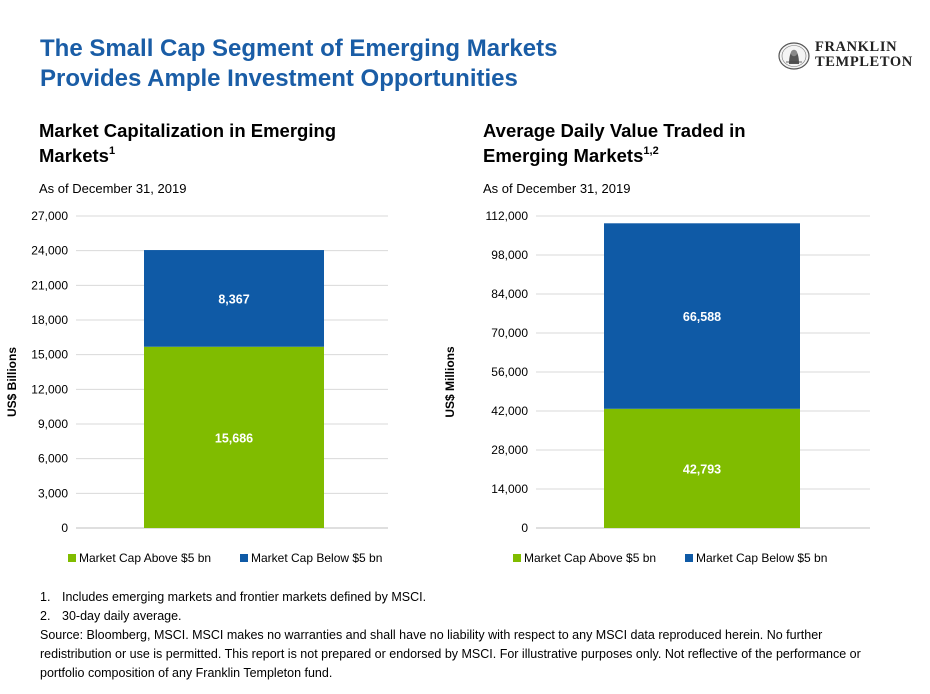  I want to click on page-title-line2: Provides Ample Investment Opportunities, so click(279, 78).